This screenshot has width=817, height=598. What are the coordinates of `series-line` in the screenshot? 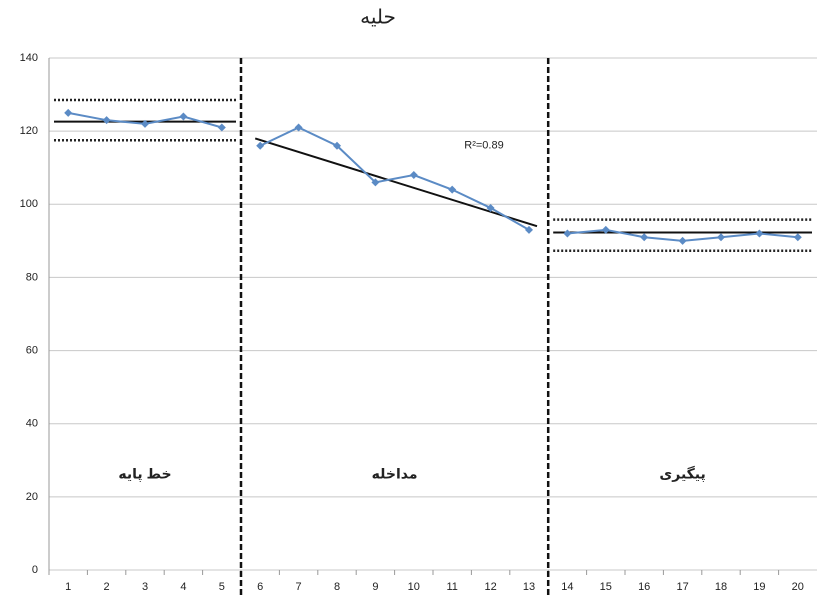 It's located at (394, 178).